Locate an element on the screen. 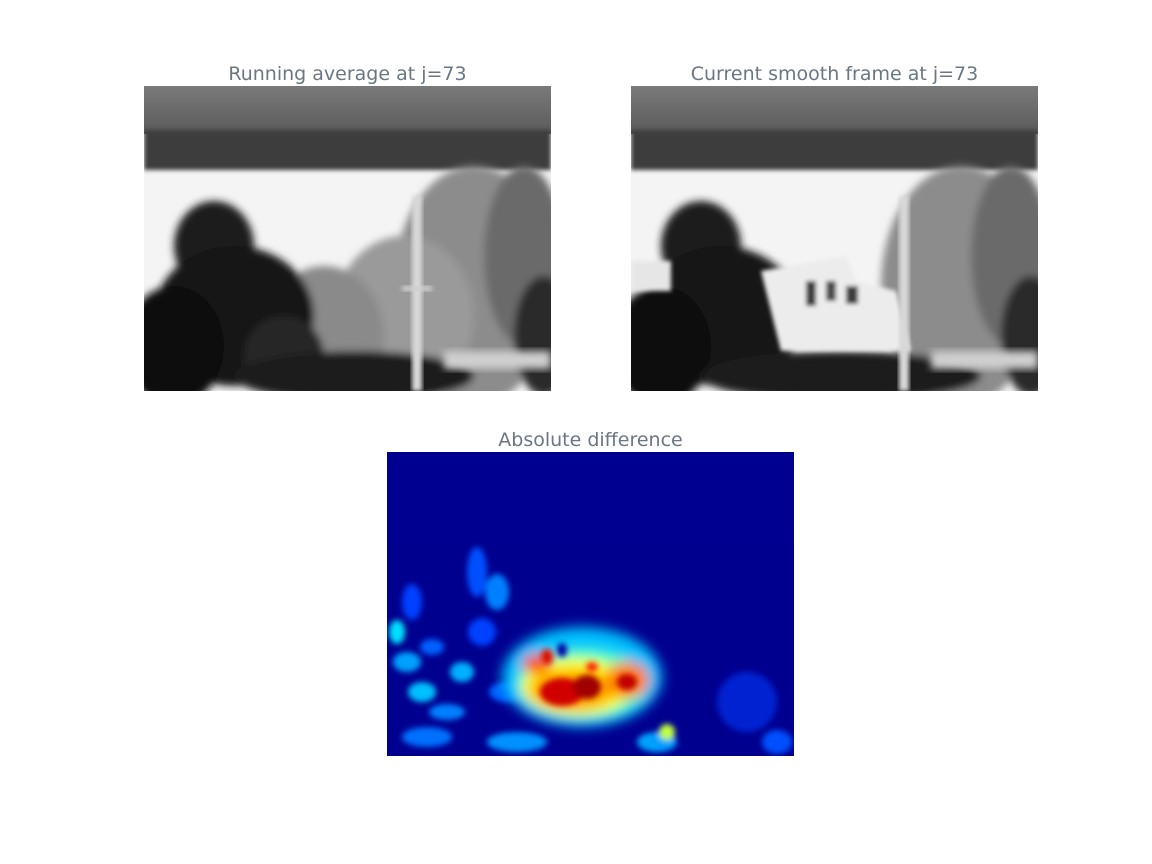 This screenshot has width=1152, height=864. difference-heatmap is located at coordinates (590, 604).